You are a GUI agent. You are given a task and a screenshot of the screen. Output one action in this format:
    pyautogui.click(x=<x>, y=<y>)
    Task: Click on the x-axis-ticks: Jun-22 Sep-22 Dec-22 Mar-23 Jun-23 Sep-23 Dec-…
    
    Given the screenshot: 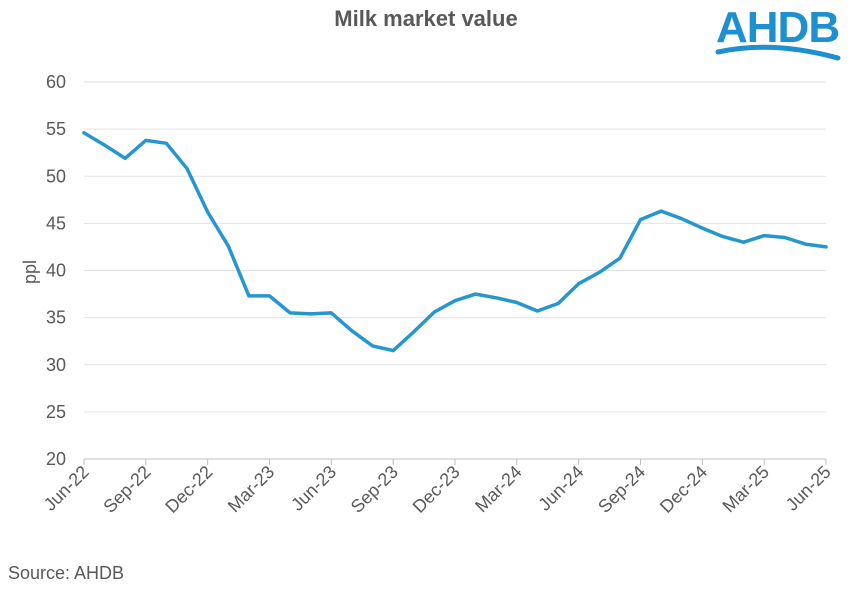 What is the action you would take?
    pyautogui.click(x=437, y=488)
    